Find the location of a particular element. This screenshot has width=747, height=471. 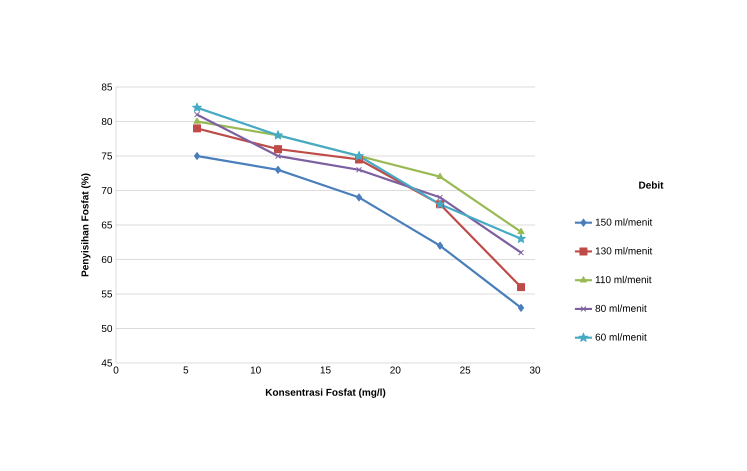

x-tick-label: 30 is located at coordinates (535, 370).